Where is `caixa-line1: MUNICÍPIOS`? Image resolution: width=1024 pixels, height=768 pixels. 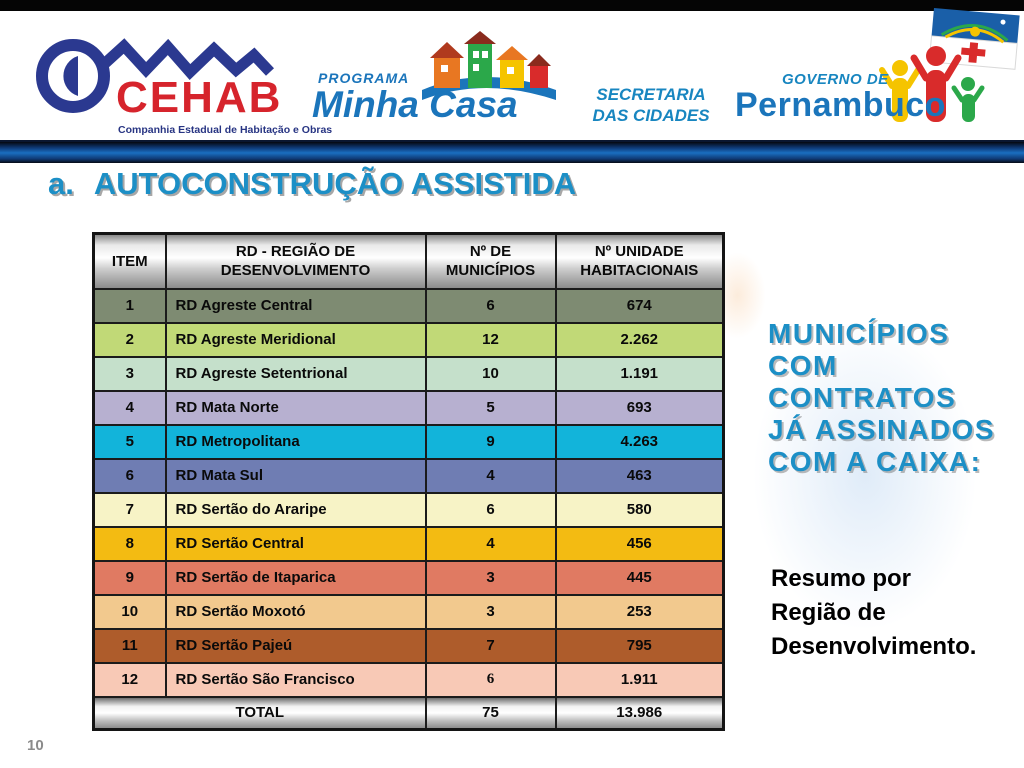 caixa-line1: MUNICÍPIOS is located at coordinates (859, 333).